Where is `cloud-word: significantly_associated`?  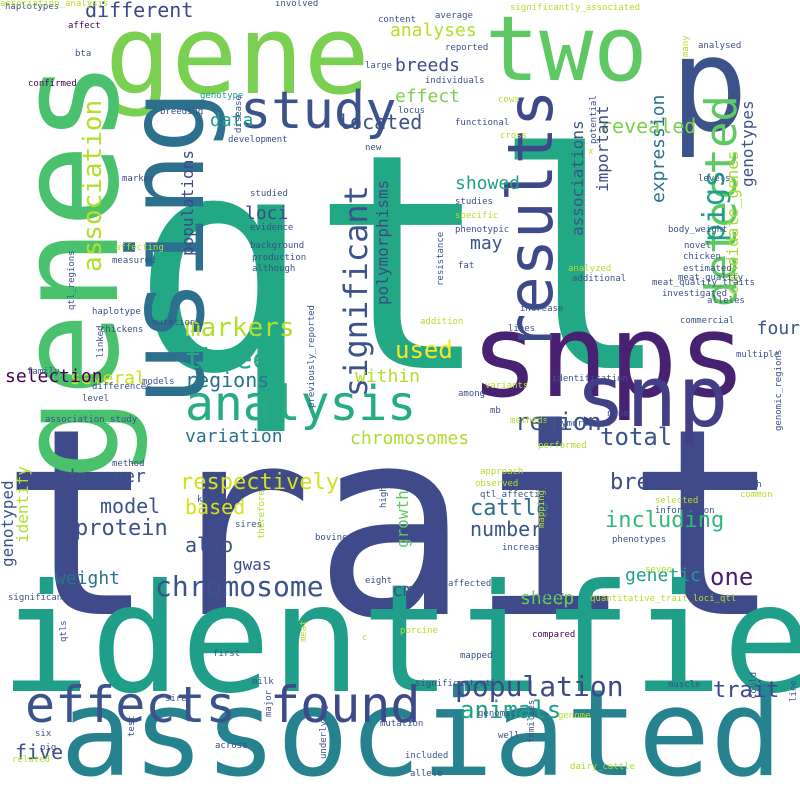 cloud-word: significantly_associated is located at coordinates (575, 8).